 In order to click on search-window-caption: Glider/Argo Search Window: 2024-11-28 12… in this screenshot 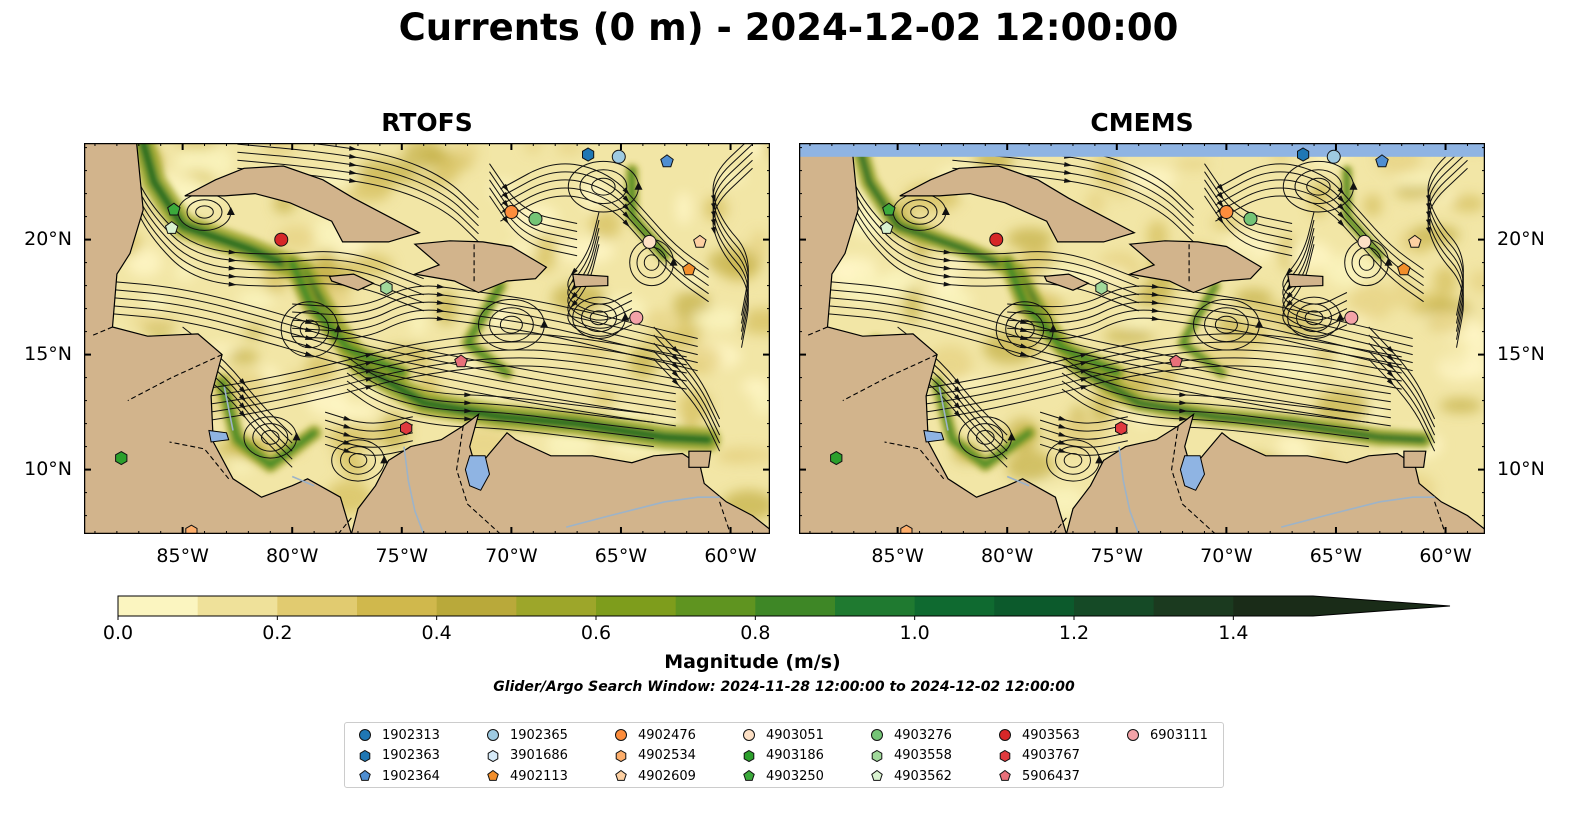, I will do `click(784, 687)`.